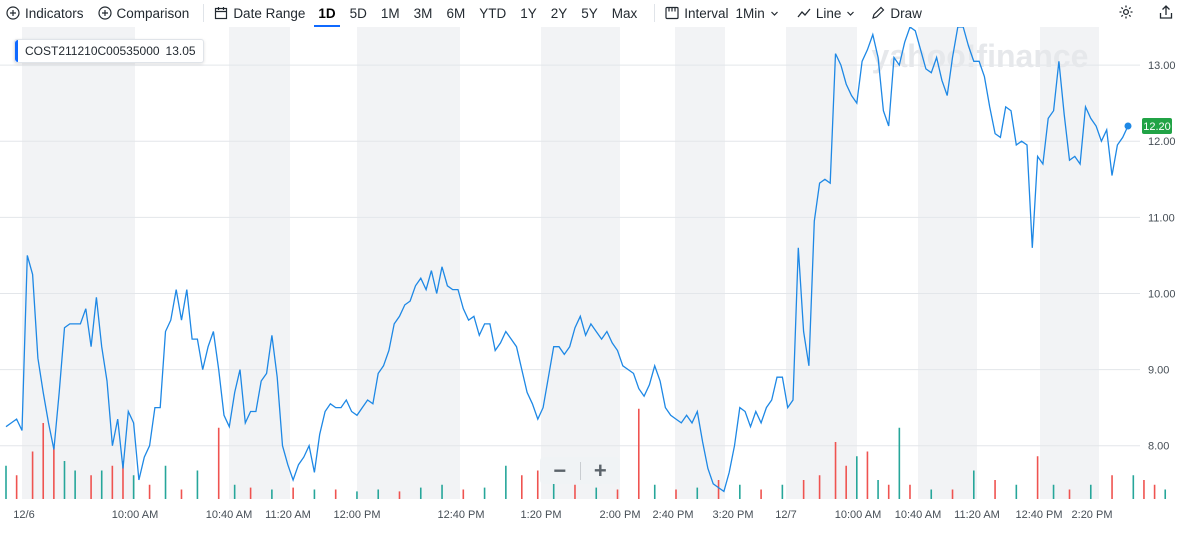  What do you see at coordinates (1162, 142) in the screenshot?
I see `y-tick-label: 12.00` at bounding box center [1162, 142].